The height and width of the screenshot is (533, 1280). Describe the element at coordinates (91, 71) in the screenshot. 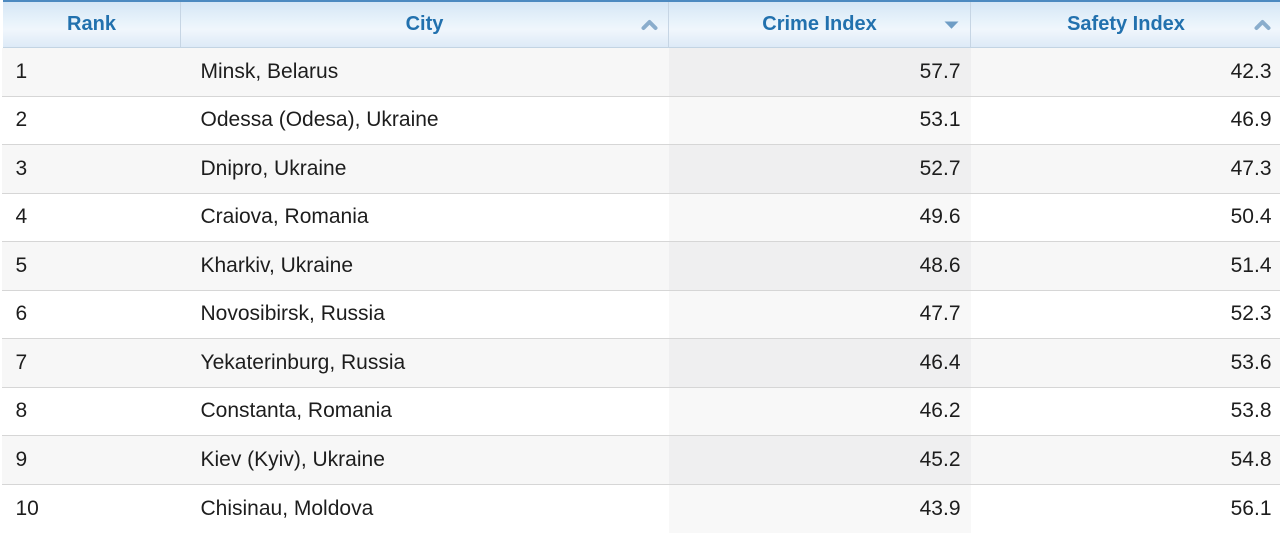

I see `rank-cell: 1` at that location.